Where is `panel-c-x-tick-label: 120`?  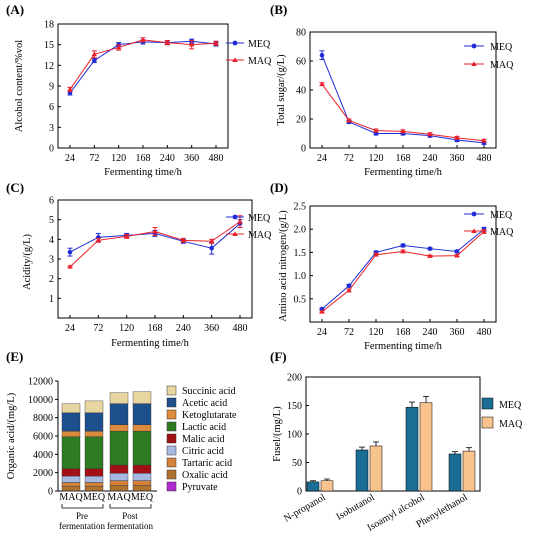 panel-c-x-tick-label: 120 is located at coordinates (126, 328).